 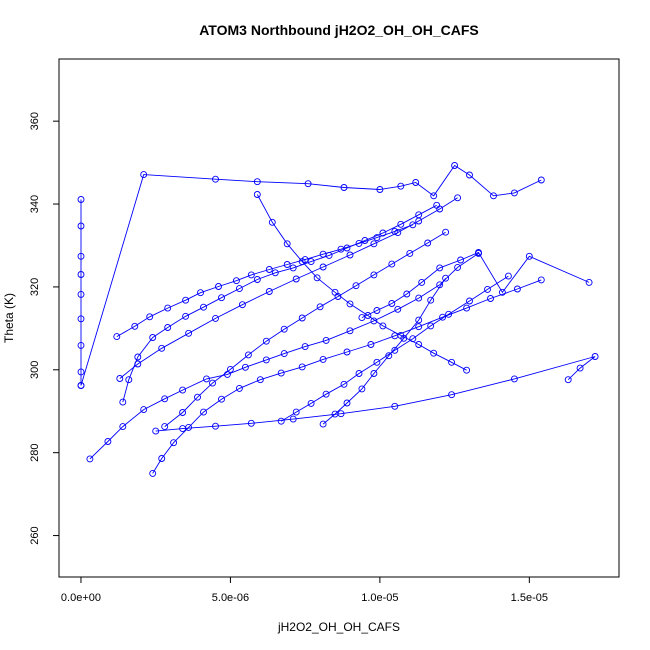 What do you see at coordinates (35, 204) in the screenshot?
I see `y-tick-label: 340` at bounding box center [35, 204].